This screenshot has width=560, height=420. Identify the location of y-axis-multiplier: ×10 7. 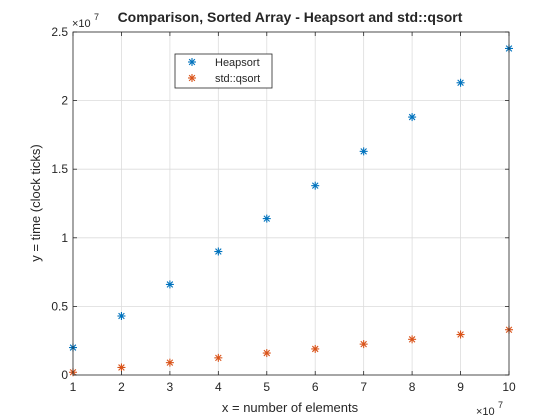
(85, 21).